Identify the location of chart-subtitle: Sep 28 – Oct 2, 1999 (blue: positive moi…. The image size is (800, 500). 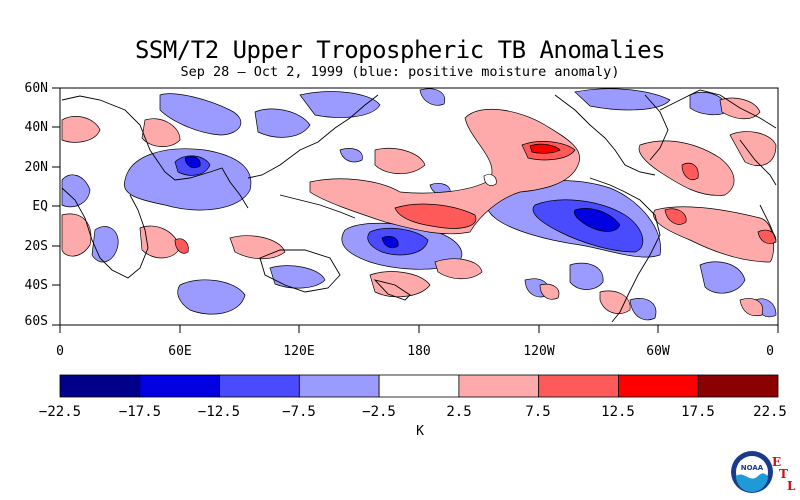
(400, 72).